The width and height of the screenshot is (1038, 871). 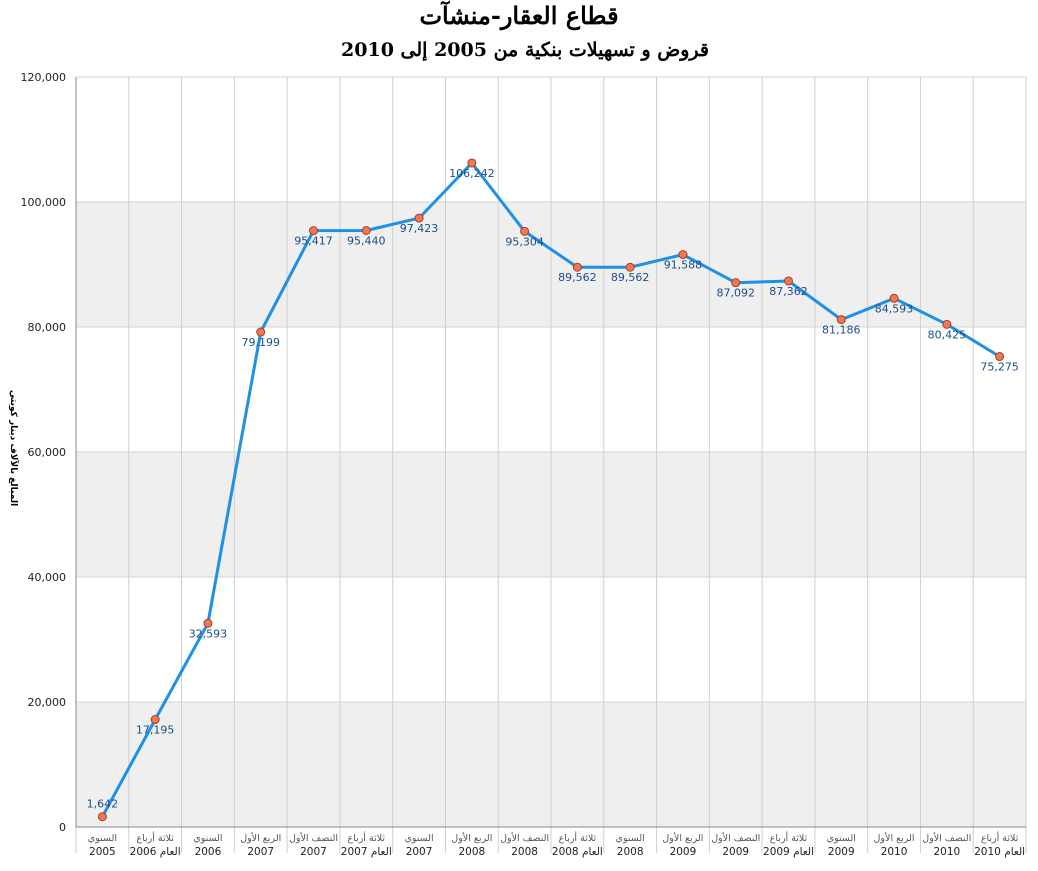 What do you see at coordinates (366, 852) in the screenshot?
I see `x-tick-label-year: العام 2007` at bounding box center [366, 852].